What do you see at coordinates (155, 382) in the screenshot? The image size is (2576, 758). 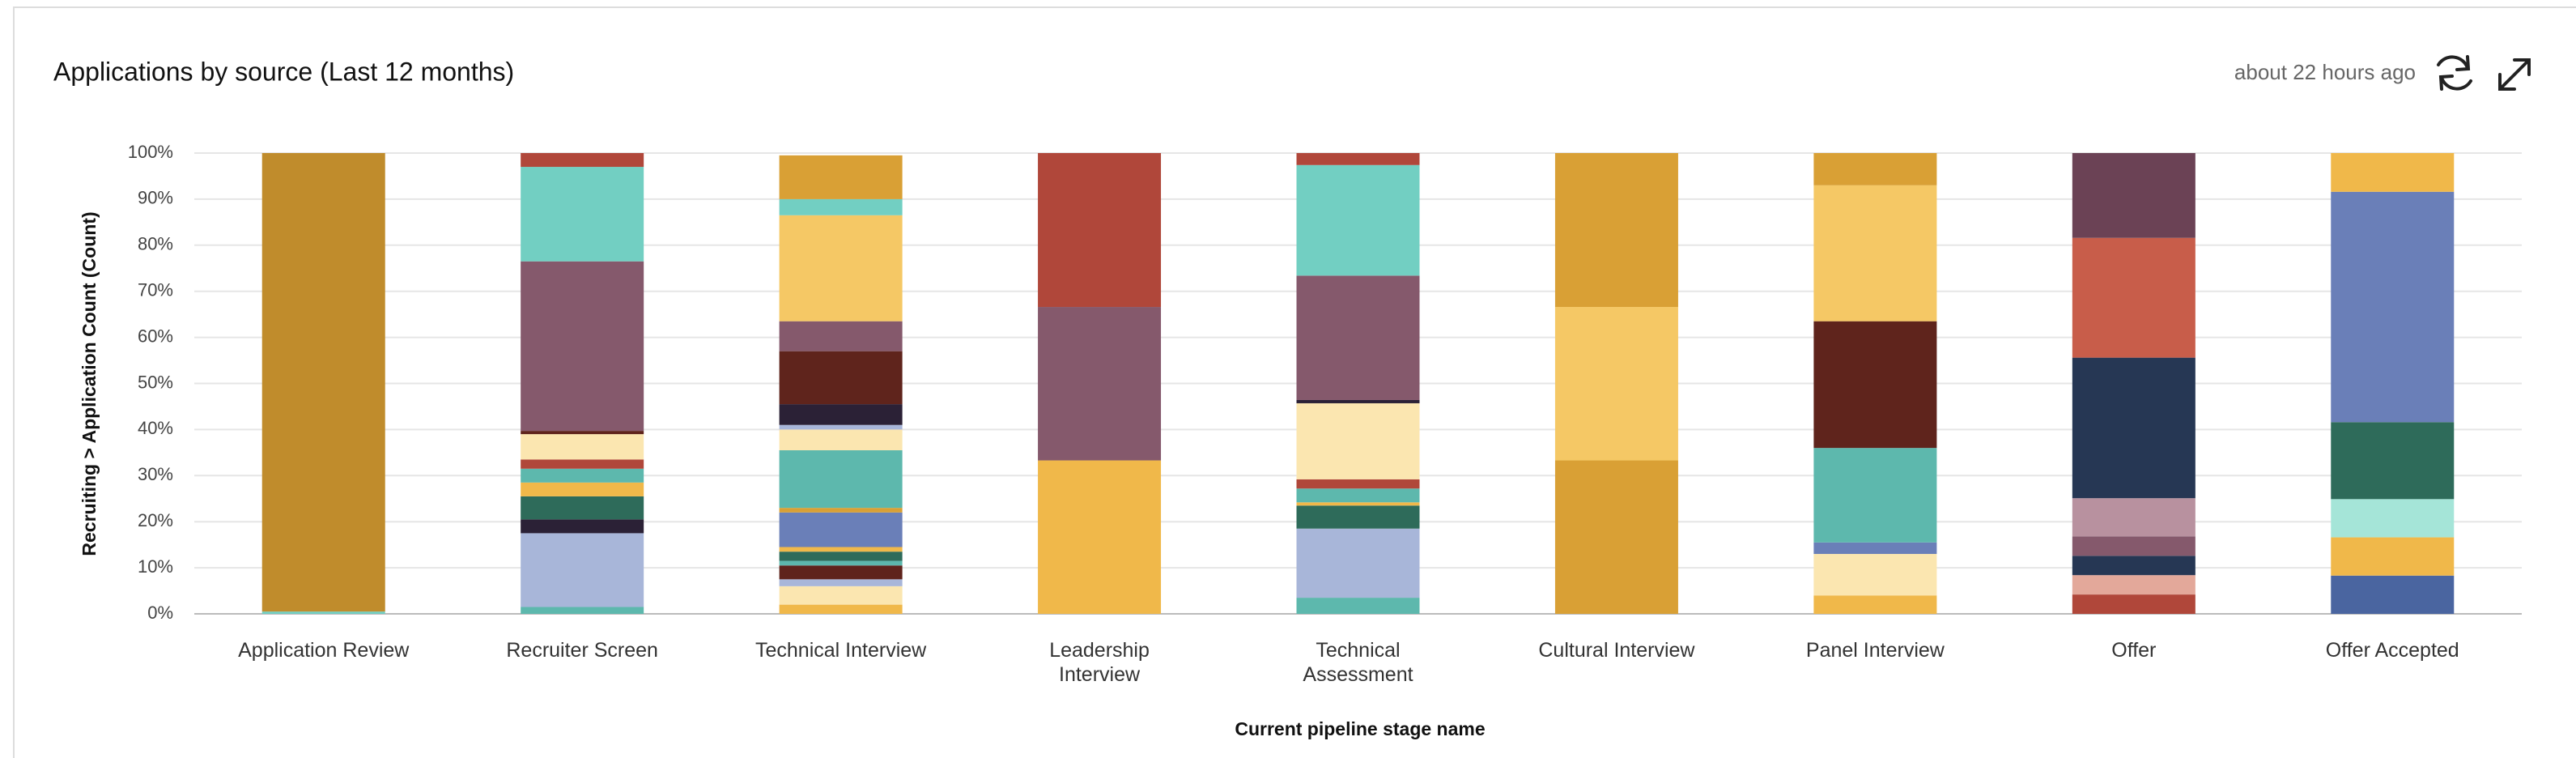 I see `y-tick-label: 50%` at bounding box center [155, 382].